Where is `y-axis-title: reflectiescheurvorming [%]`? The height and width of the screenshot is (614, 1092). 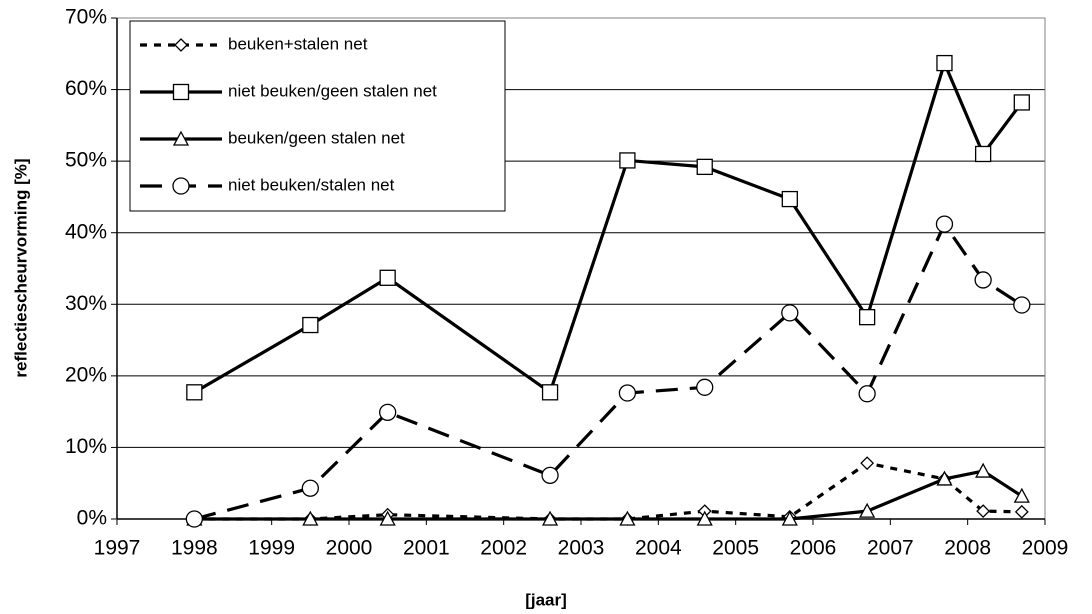
y-axis-title: reflectiescheurvorming [%] is located at coordinates (20, 267).